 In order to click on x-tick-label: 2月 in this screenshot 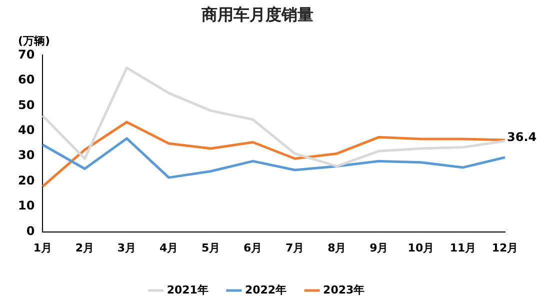, I will do `click(84, 247)`.